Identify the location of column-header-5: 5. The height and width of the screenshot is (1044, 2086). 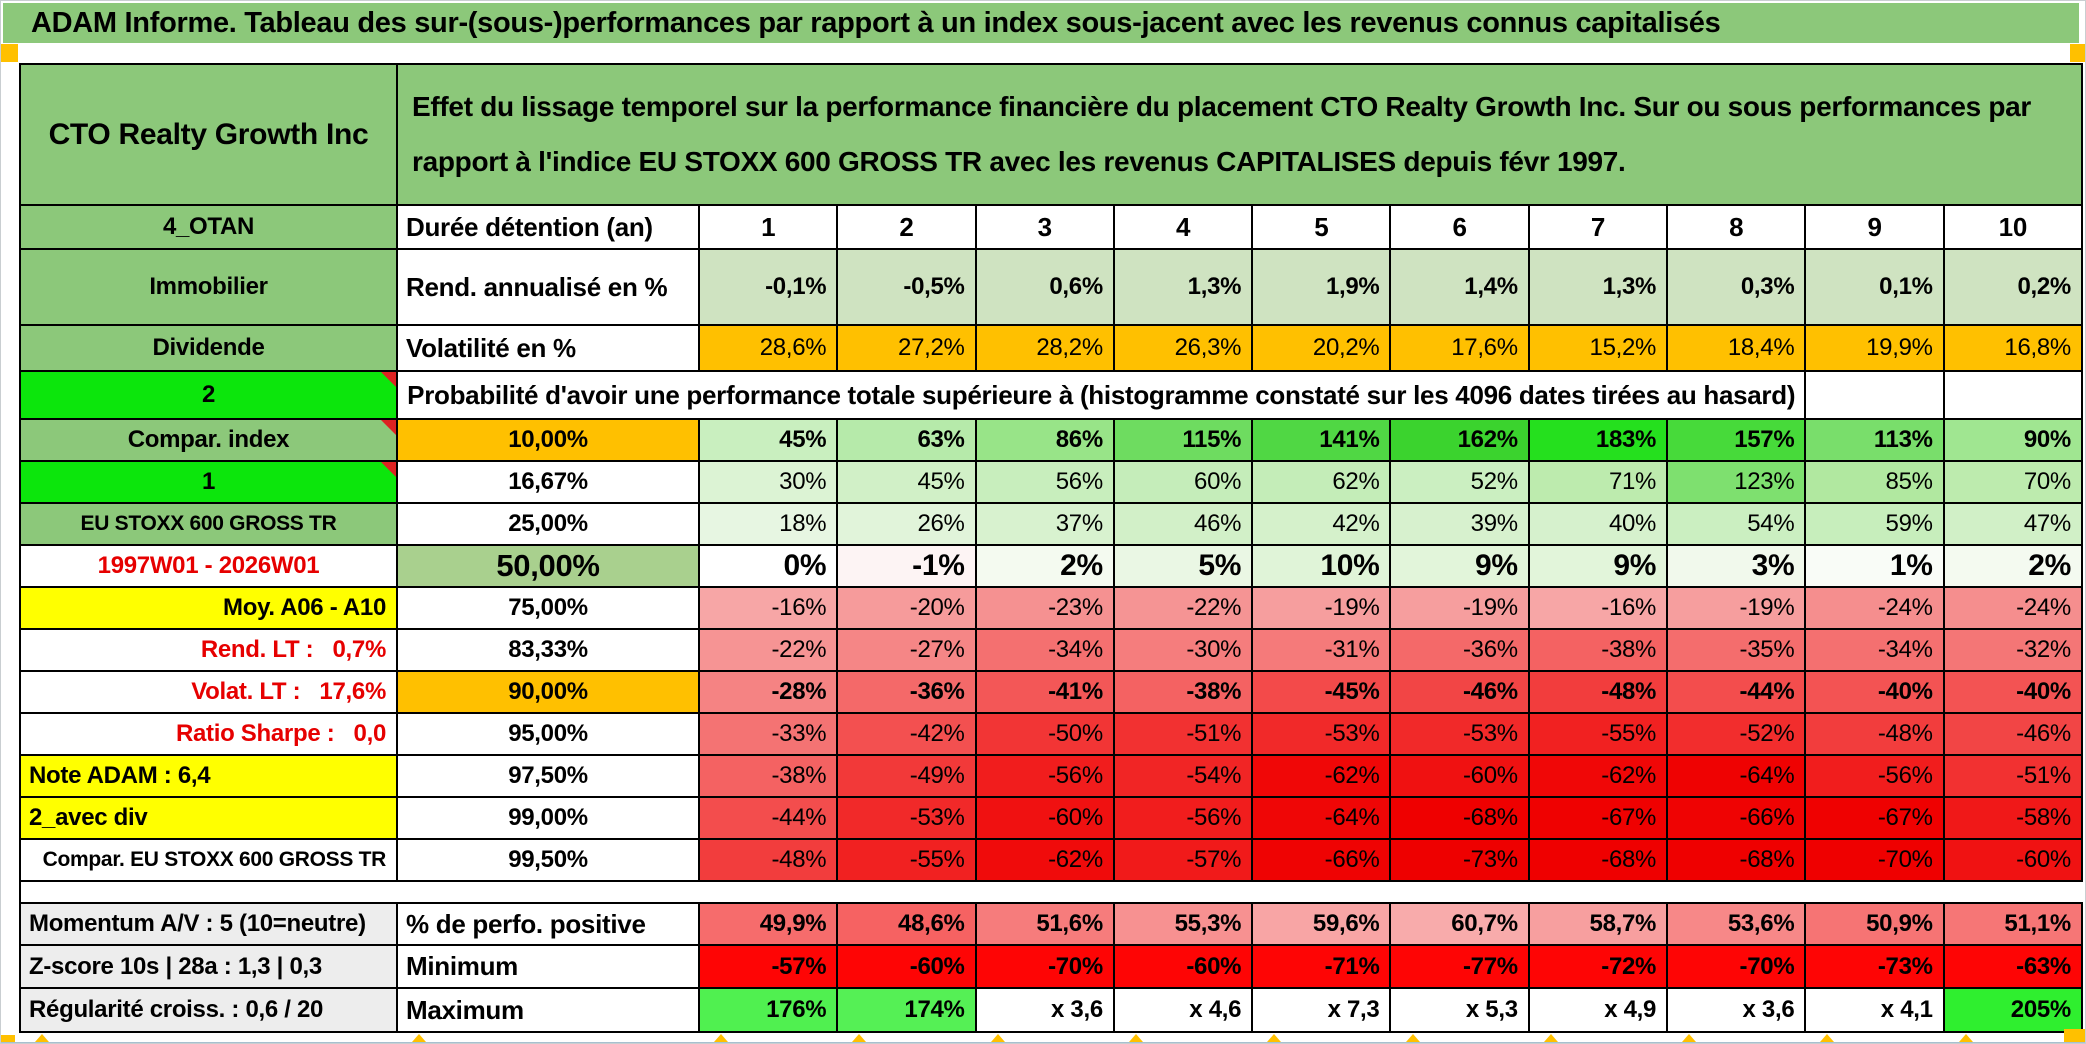
(1322, 228).